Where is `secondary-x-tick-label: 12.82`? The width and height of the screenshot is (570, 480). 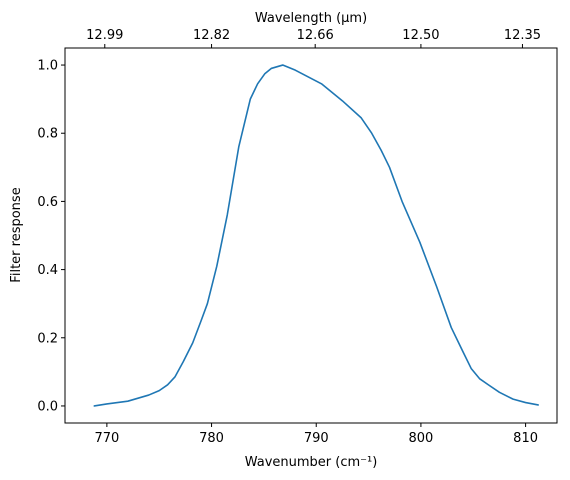 secondary-x-tick-label: 12.82 is located at coordinates (211, 35).